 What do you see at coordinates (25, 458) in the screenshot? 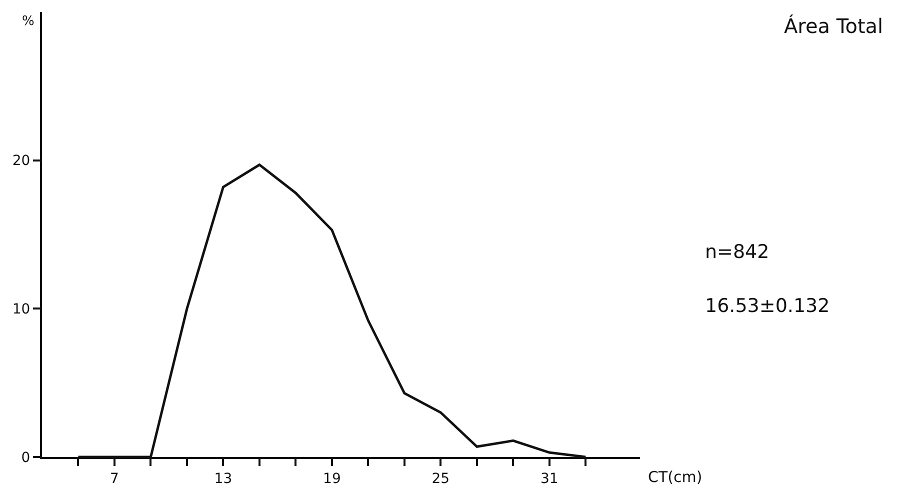
I see `y-tick-label: 0` at bounding box center [25, 458].